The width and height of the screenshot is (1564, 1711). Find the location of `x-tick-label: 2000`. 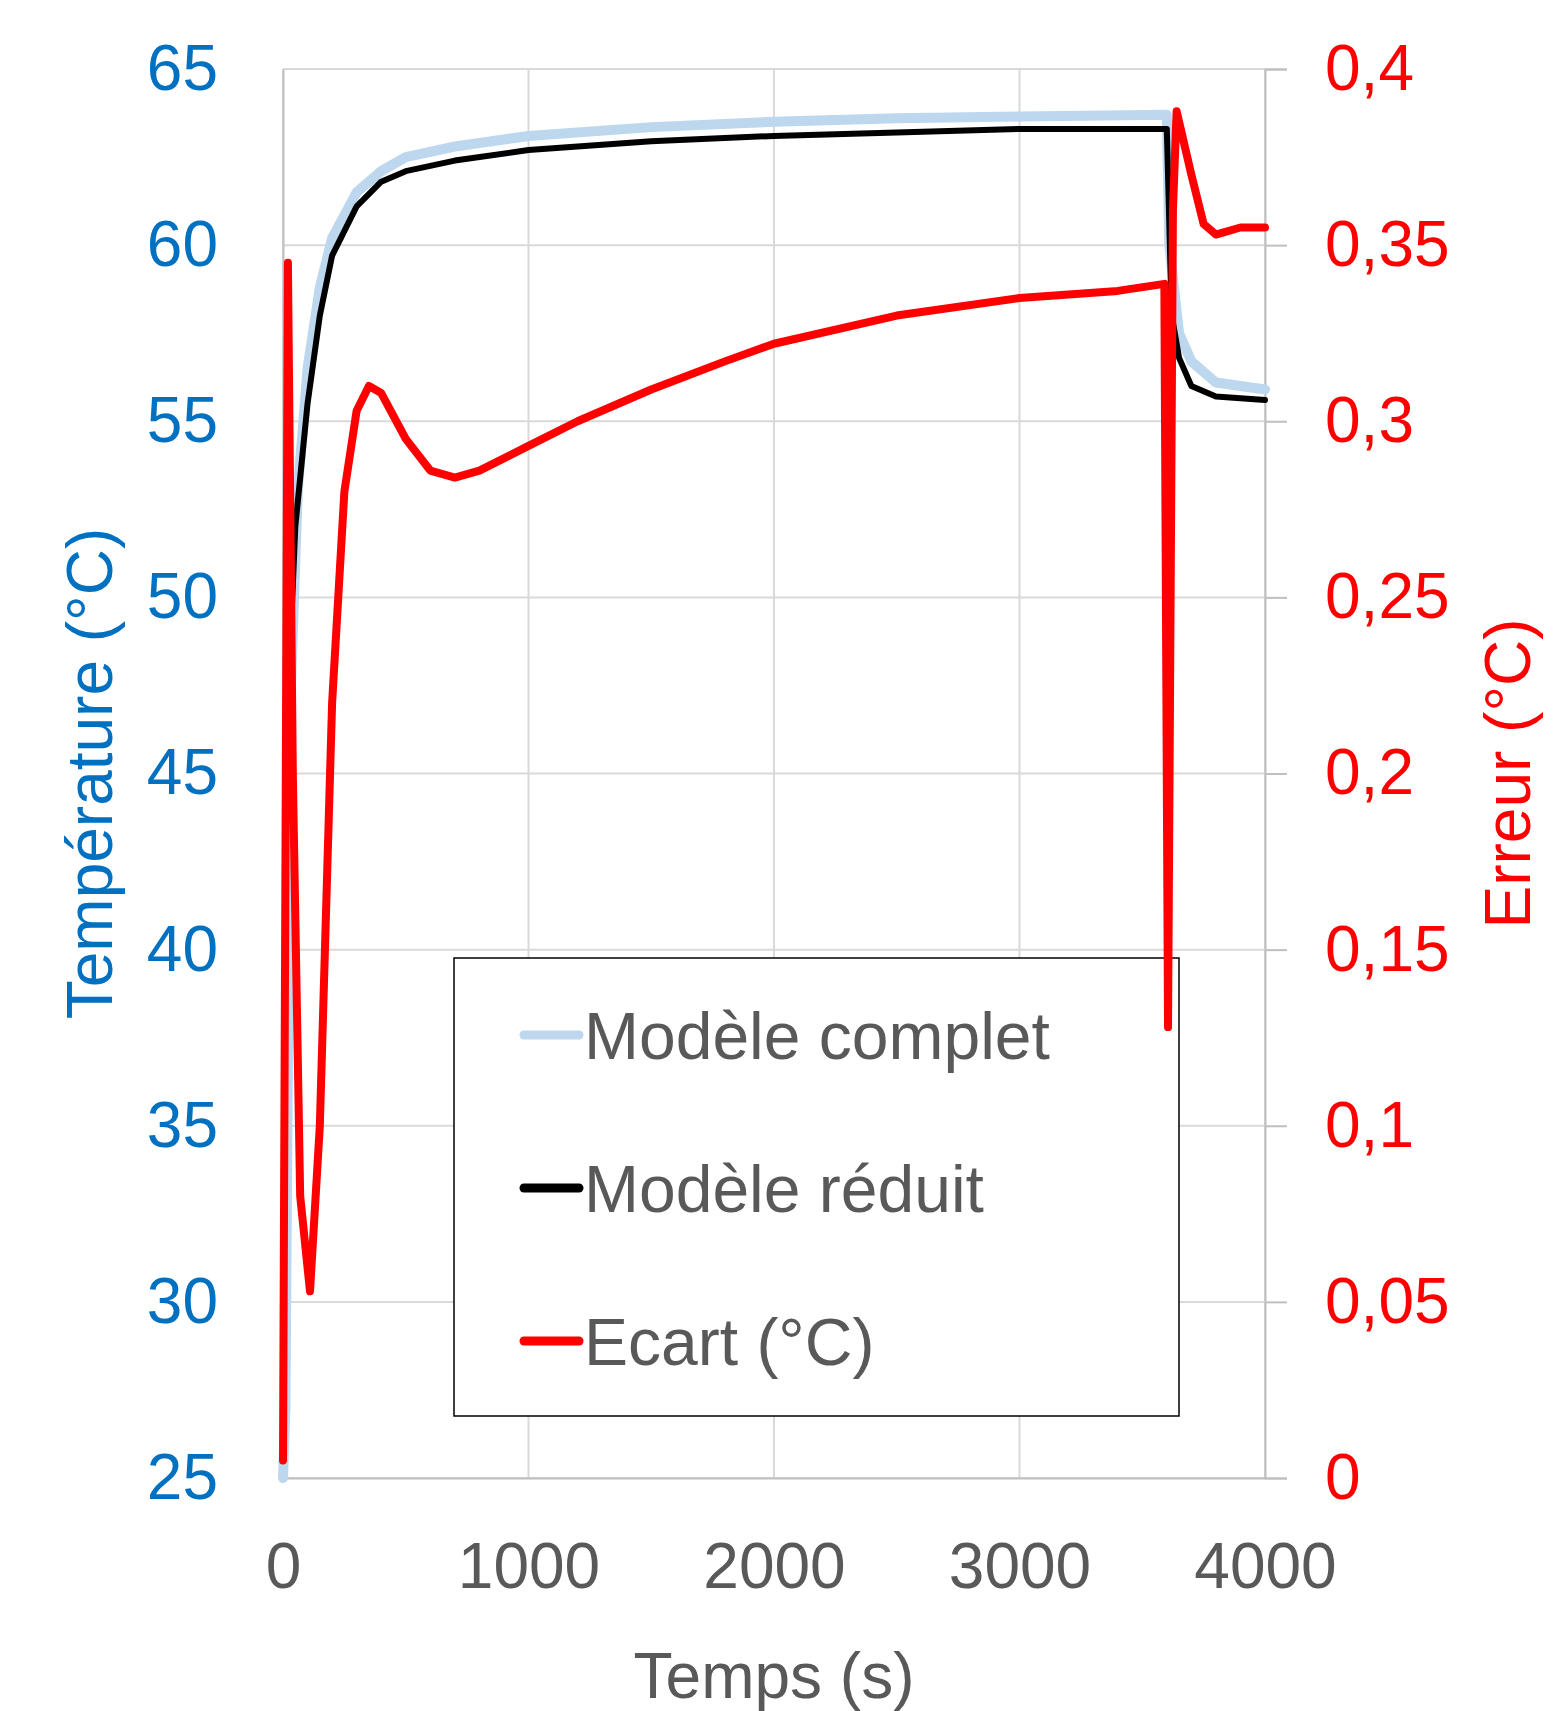

x-tick-label: 2000 is located at coordinates (774, 1566).